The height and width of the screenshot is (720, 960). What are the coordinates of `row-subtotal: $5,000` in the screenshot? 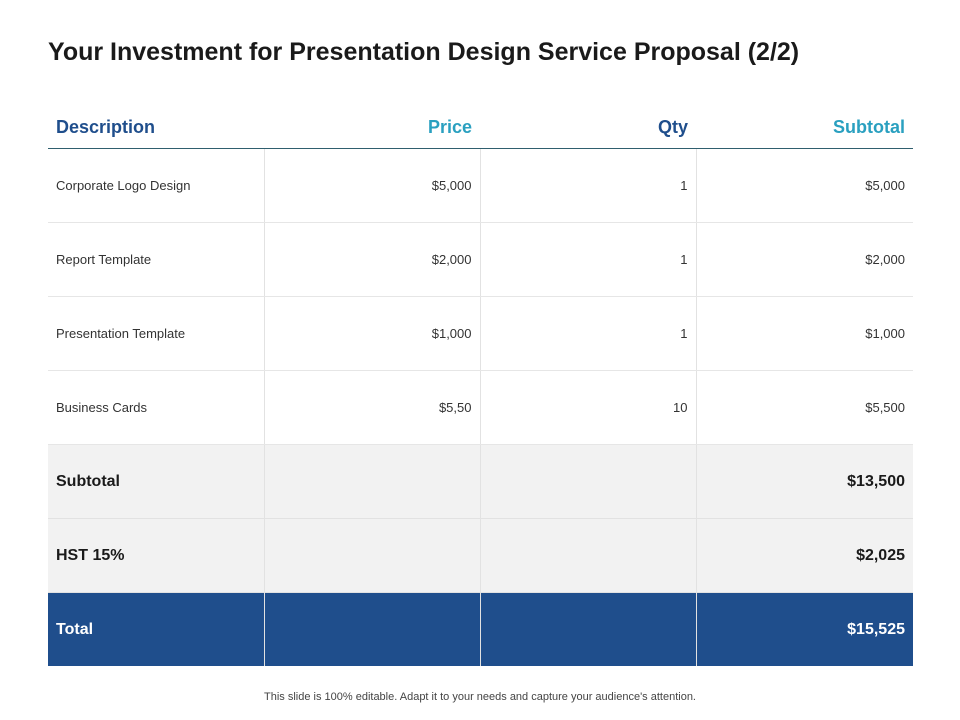 It's located at (804, 185).